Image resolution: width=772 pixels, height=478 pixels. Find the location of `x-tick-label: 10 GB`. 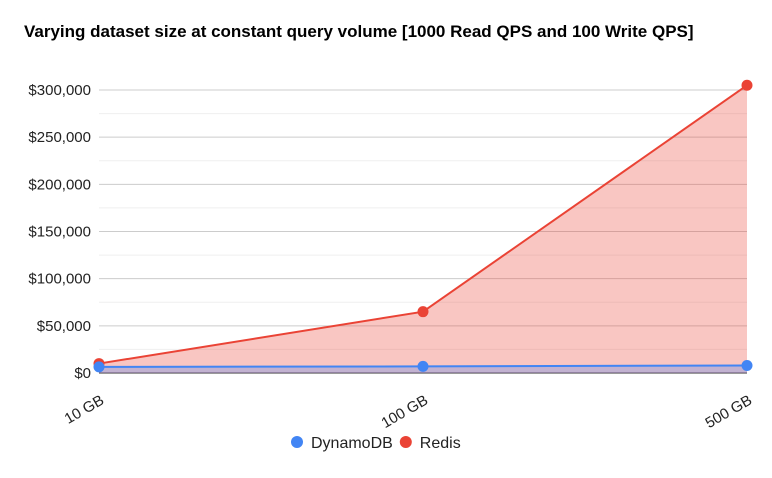

x-tick-label: 10 GB is located at coordinates (84, 410).